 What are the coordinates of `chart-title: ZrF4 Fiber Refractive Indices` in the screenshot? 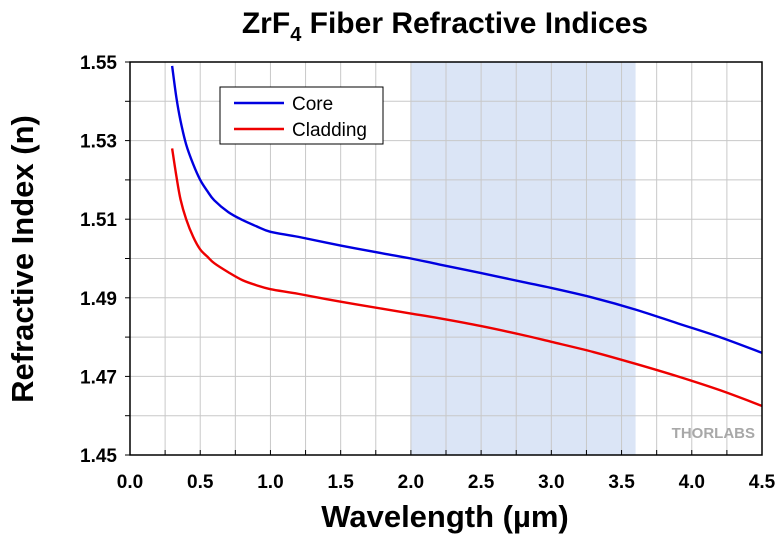 It's located at (445, 26).